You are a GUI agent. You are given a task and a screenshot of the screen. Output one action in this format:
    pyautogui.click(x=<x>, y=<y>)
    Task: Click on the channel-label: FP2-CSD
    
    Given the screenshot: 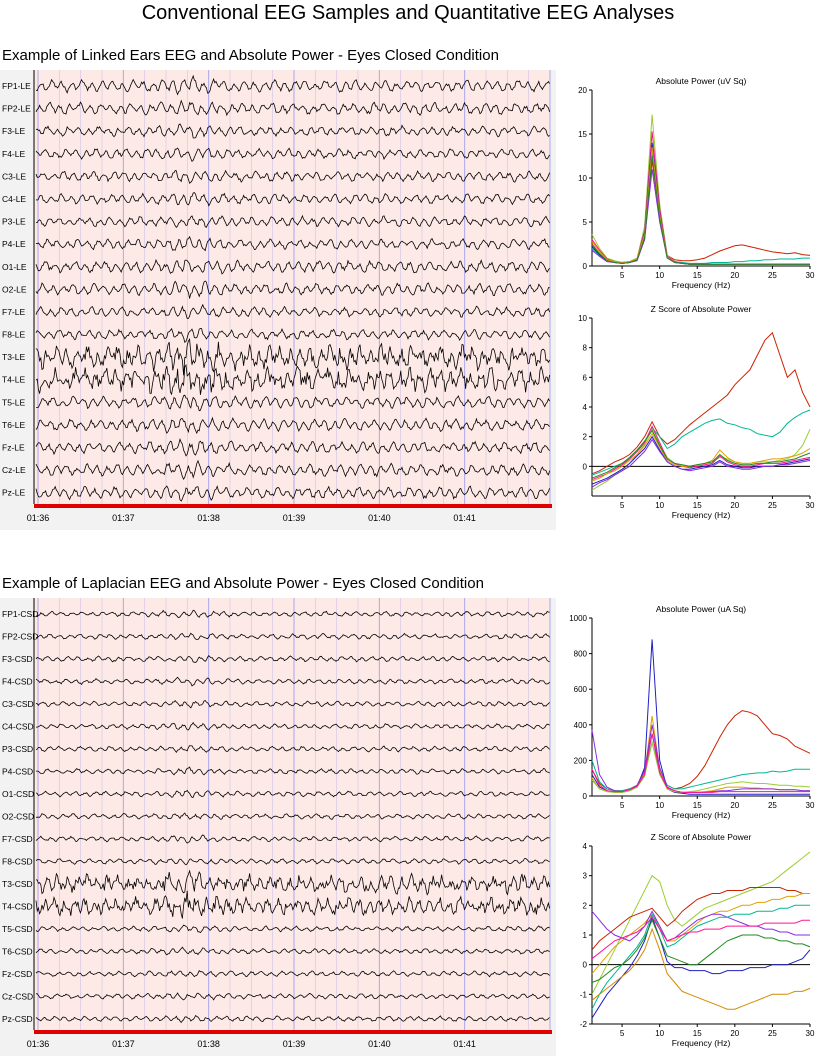 What is the action you would take?
    pyautogui.click(x=20, y=636)
    